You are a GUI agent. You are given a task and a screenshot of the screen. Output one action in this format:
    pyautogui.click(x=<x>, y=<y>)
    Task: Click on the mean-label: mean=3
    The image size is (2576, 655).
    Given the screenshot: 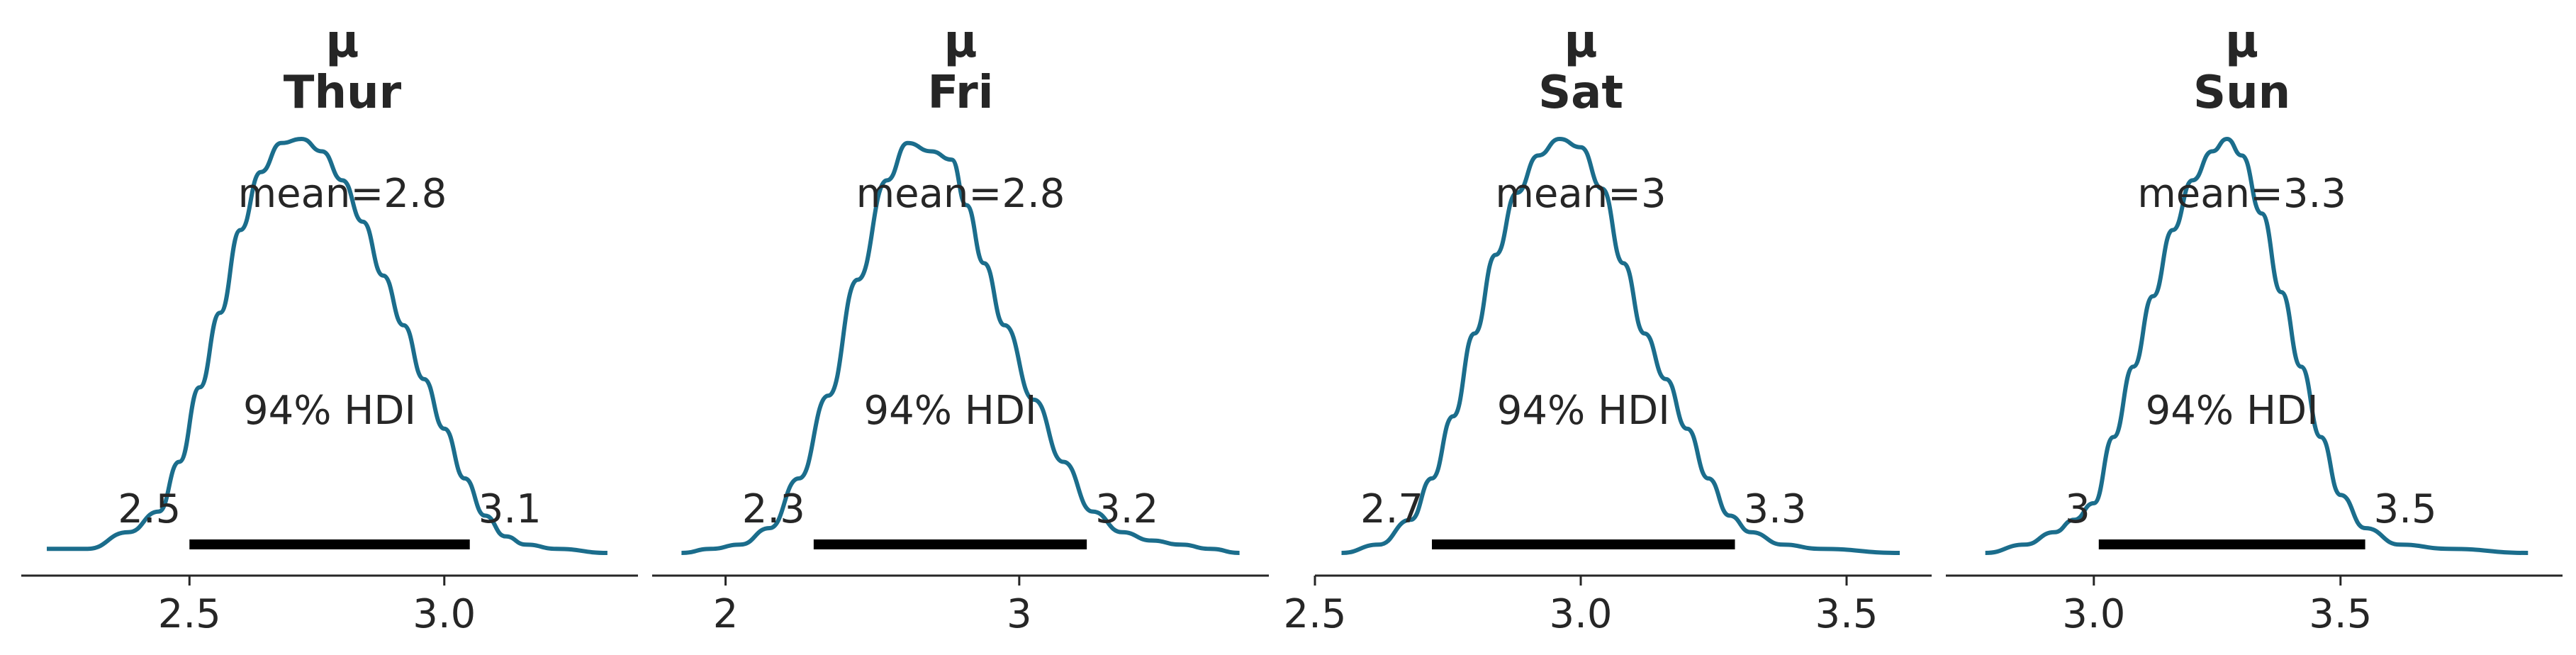 What is the action you would take?
    pyautogui.click(x=1581, y=194)
    